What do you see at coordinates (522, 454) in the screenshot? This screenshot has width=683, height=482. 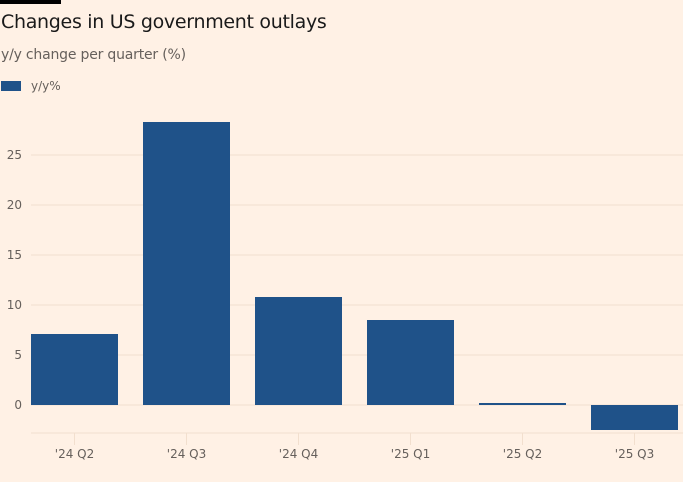 I see `x-tick-label: '25 Q2` at bounding box center [522, 454].